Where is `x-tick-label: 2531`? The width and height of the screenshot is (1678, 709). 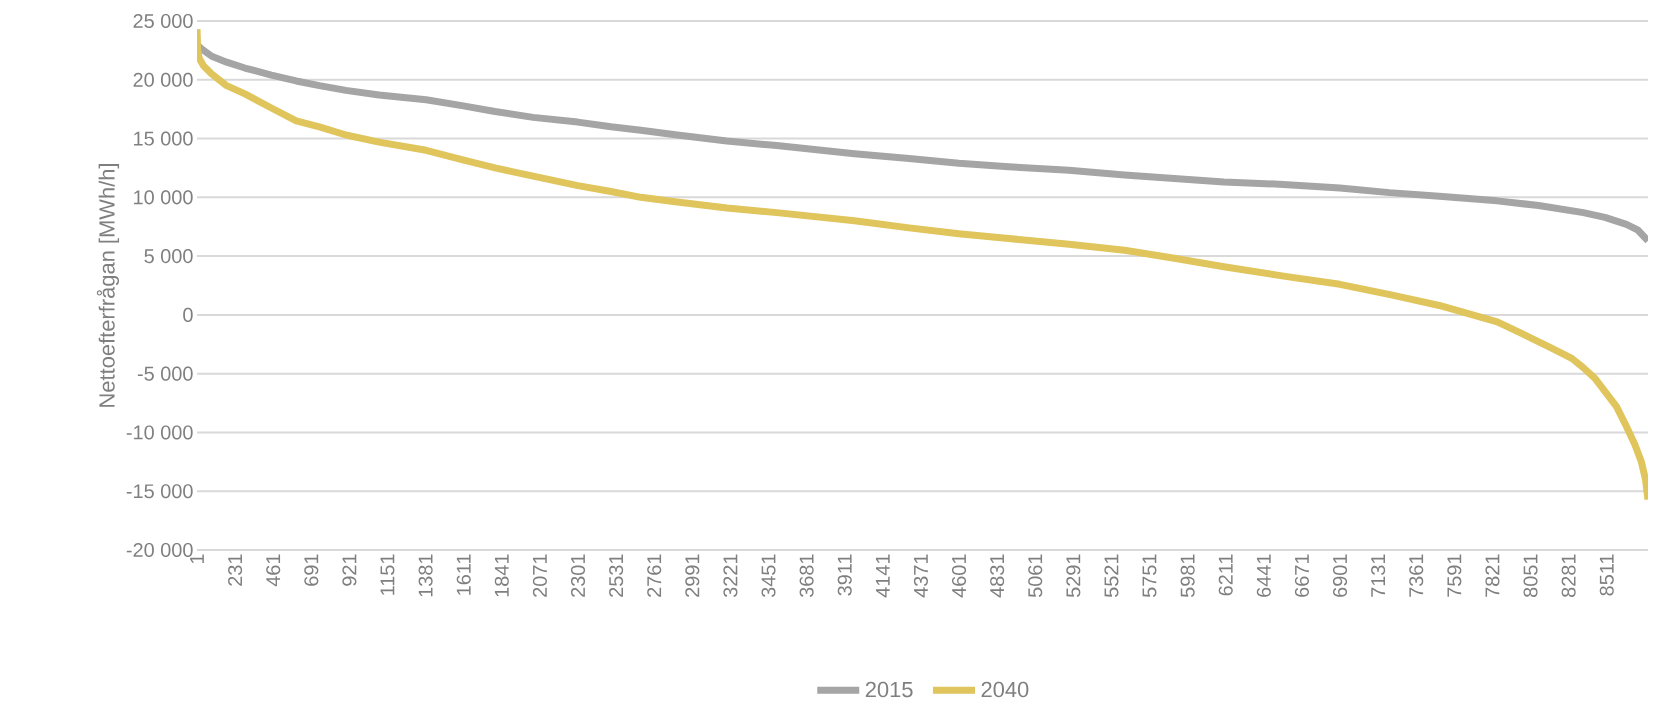
x-tick-label: 2531 is located at coordinates (616, 575).